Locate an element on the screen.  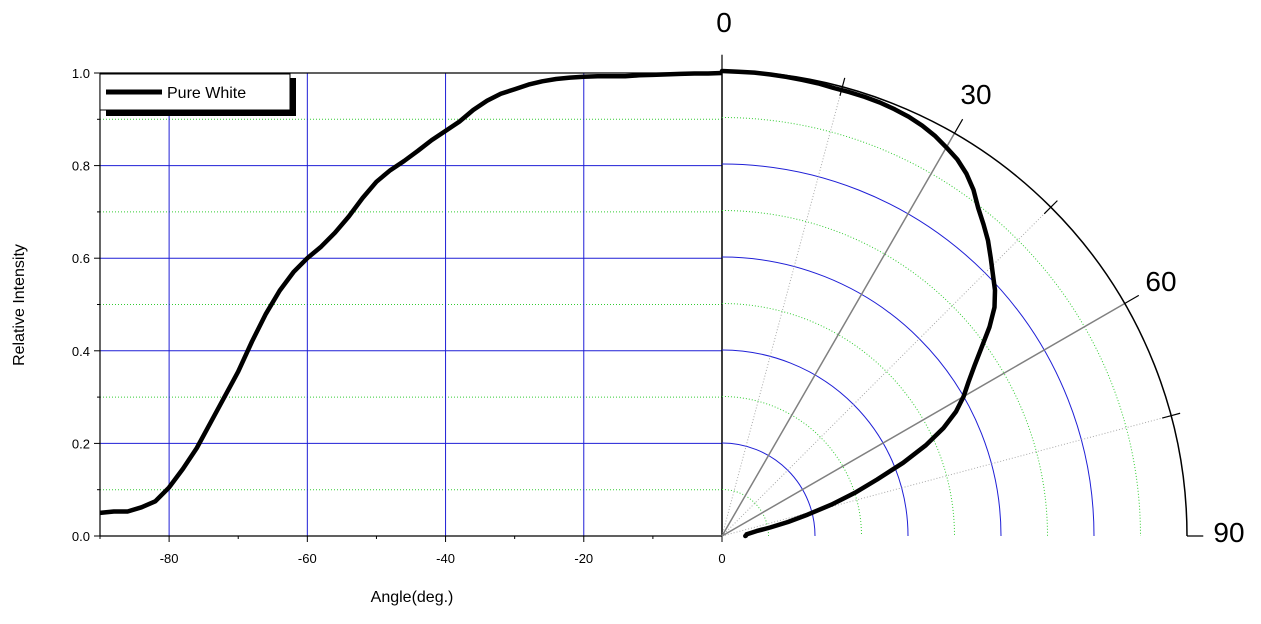
y-axis-title: Relative Intensity is located at coordinates (19, 305).